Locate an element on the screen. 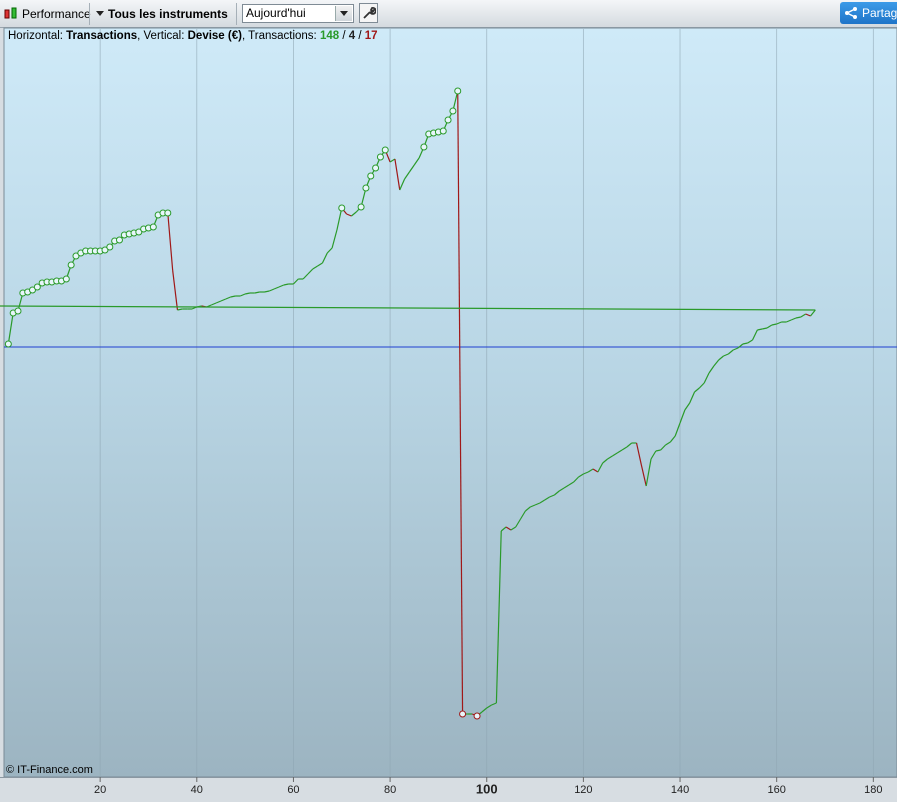 Image resolution: width=897 pixels, height=802 pixels. settings-button is located at coordinates (368, 13).